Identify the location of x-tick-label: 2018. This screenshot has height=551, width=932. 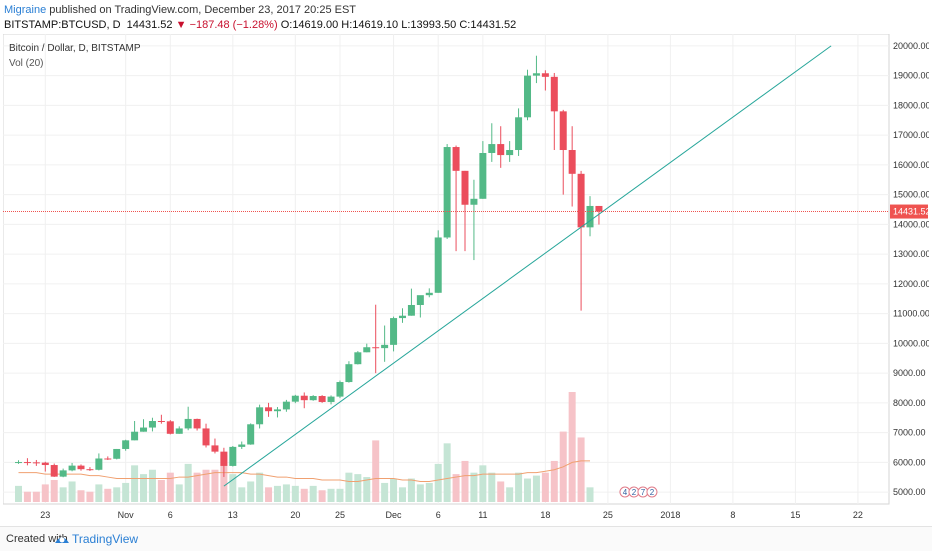
(670, 515).